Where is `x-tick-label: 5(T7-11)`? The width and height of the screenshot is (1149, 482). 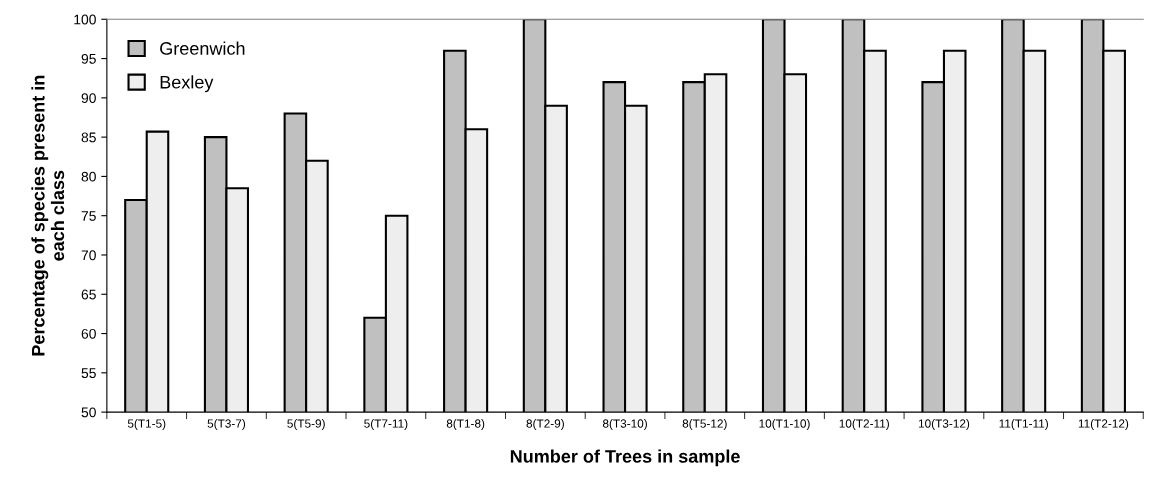 x-tick-label: 5(T7-11) is located at coordinates (386, 425).